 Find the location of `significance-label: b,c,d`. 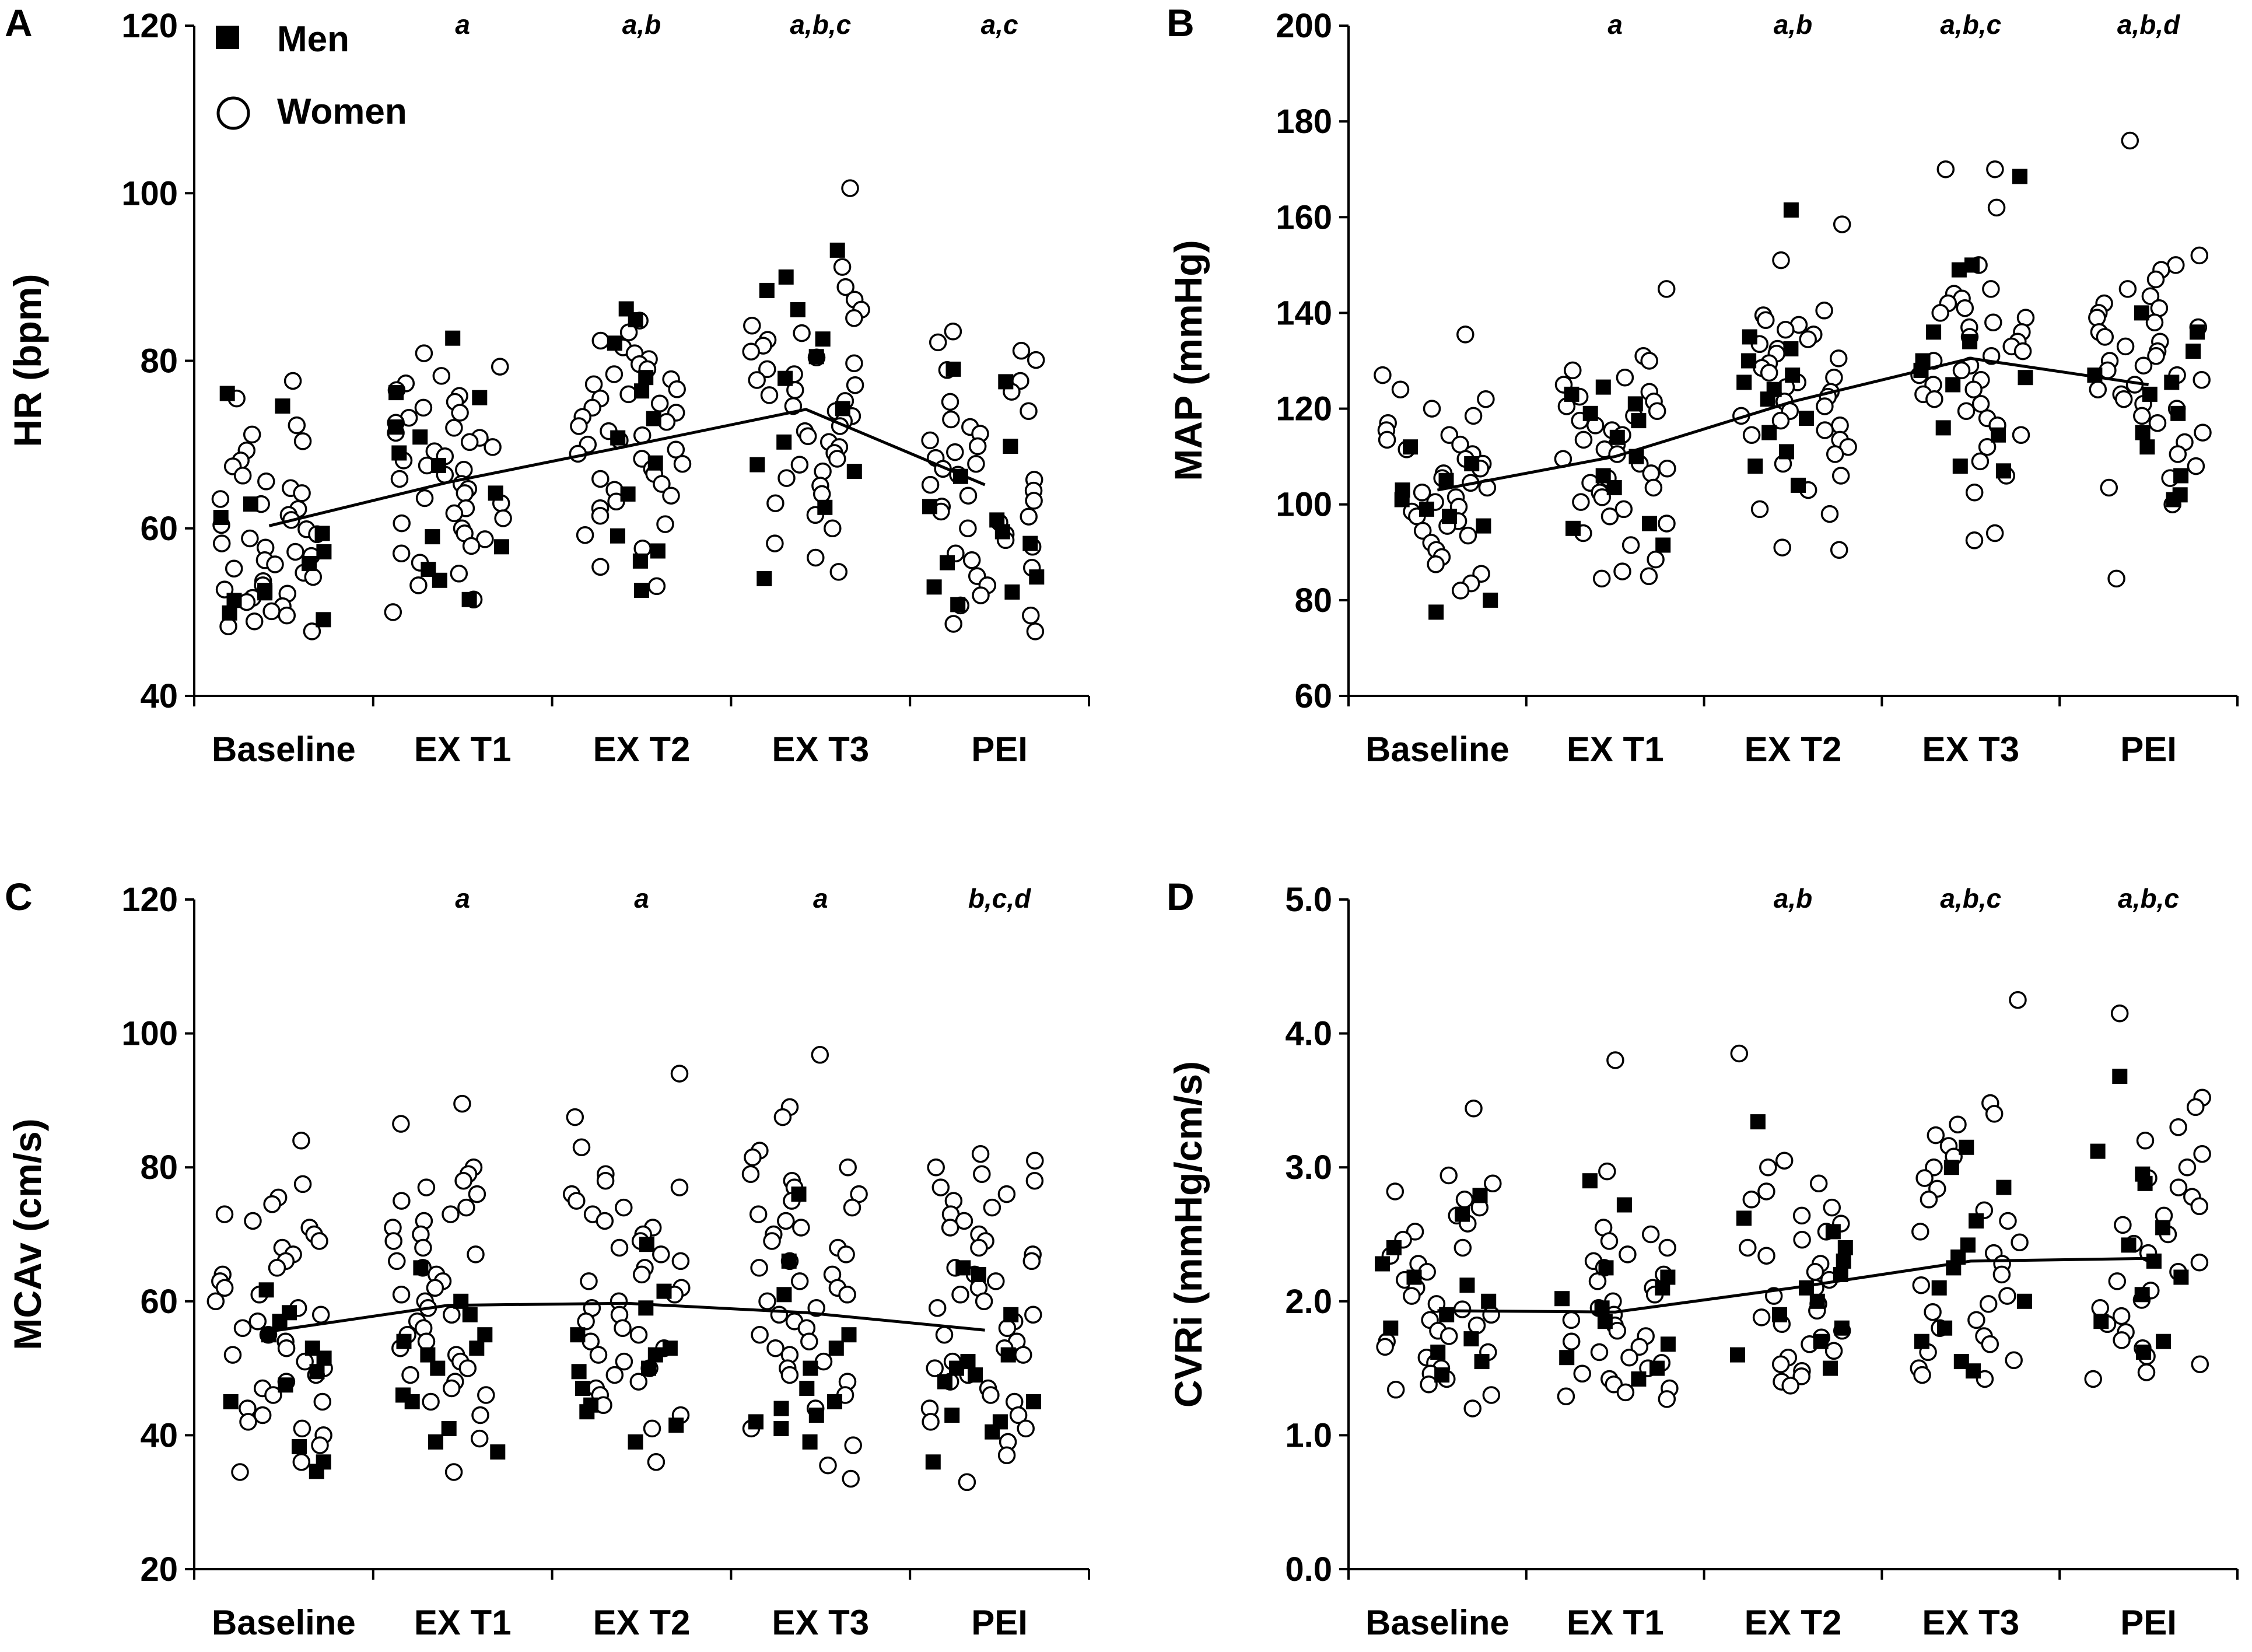

significance-label: b,c,d is located at coordinates (999, 898).